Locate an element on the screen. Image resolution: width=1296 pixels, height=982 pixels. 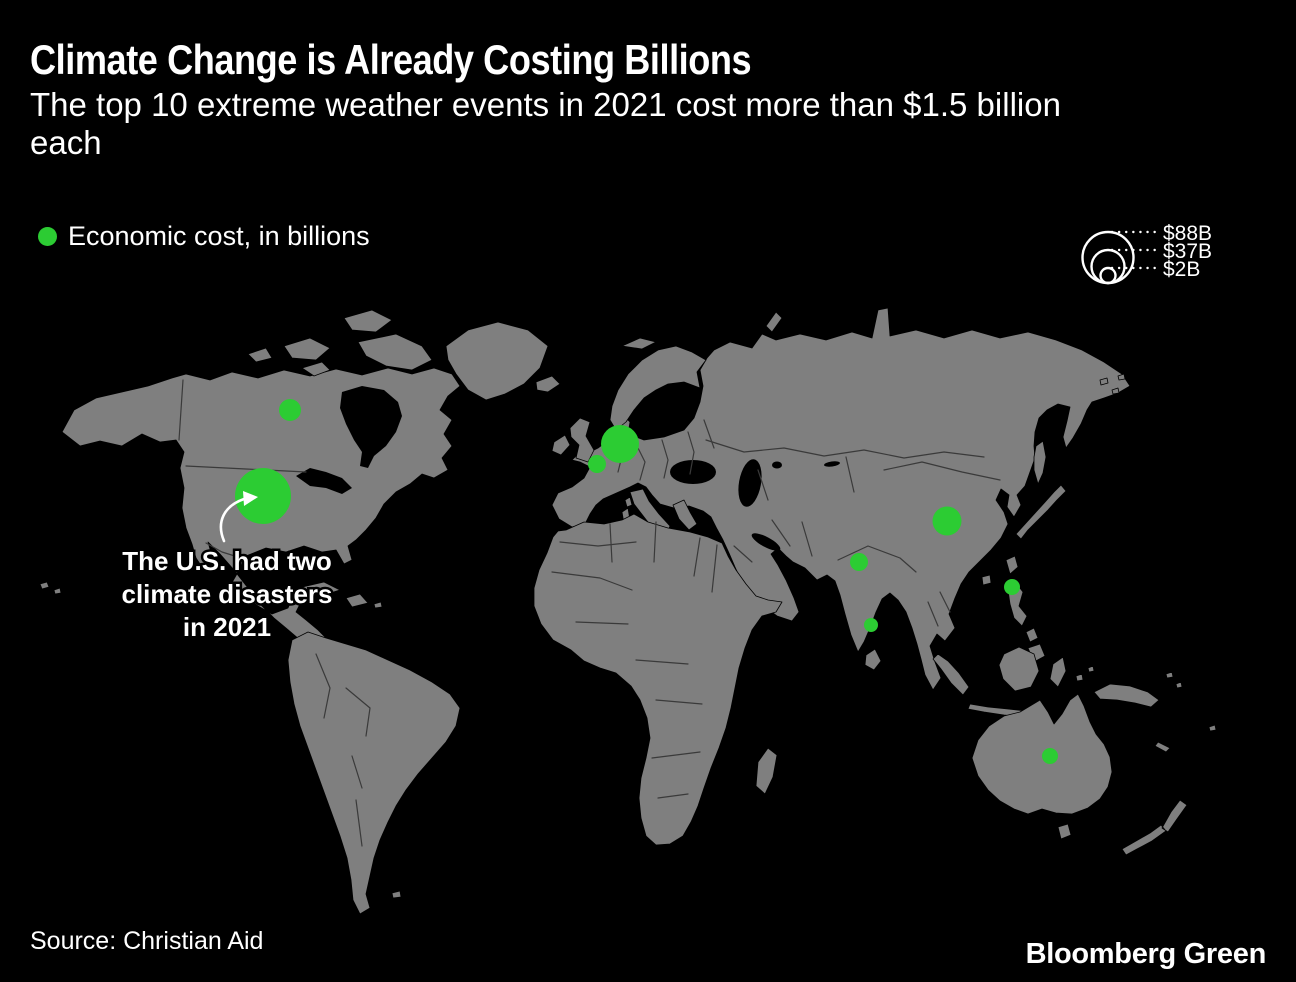
map-madagascar is located at coordinates (766, 771).